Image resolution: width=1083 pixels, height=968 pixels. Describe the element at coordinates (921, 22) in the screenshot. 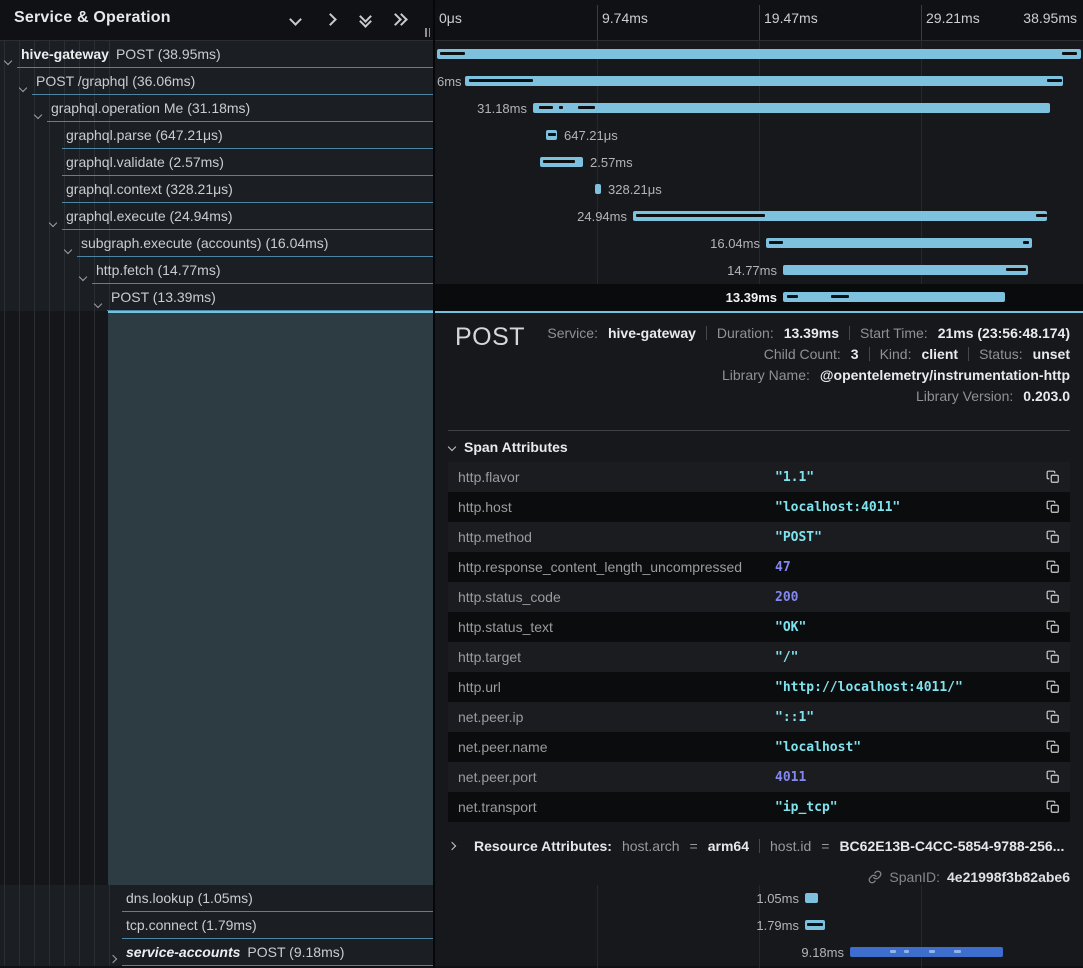

I see `timeline-header-separator` at that location.